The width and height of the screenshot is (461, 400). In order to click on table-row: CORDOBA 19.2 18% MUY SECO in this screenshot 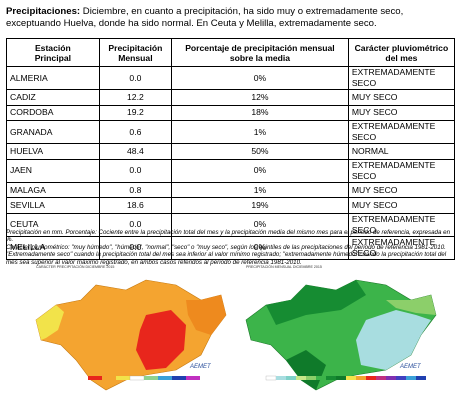, I will do `click(231, 113)`.